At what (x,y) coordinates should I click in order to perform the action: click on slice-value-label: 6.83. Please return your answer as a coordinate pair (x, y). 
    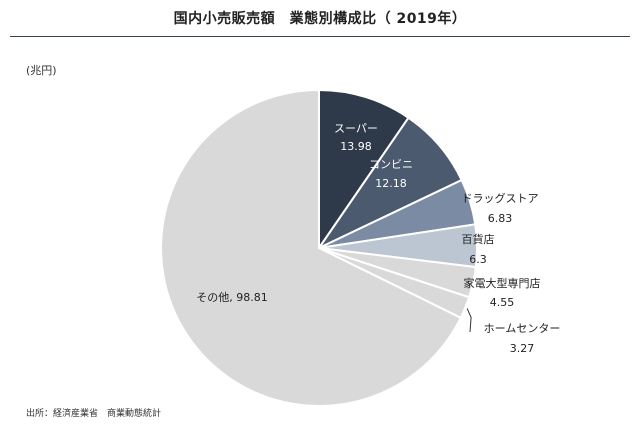
    Looking at the image, I should click on (500, 218).